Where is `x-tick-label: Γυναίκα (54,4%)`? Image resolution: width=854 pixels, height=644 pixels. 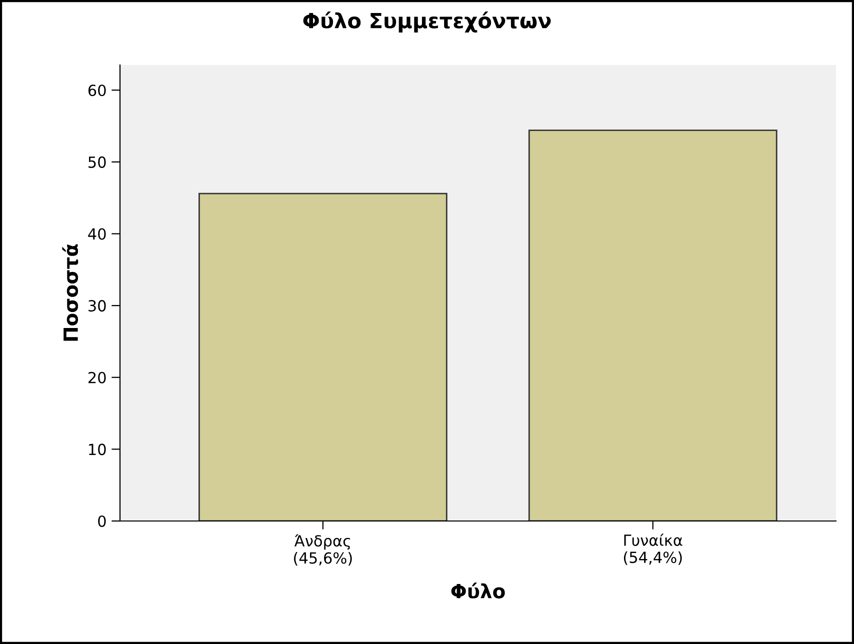 x-tick-label: Γυναίκα (54,4%) is located at coordinates (653, 549).